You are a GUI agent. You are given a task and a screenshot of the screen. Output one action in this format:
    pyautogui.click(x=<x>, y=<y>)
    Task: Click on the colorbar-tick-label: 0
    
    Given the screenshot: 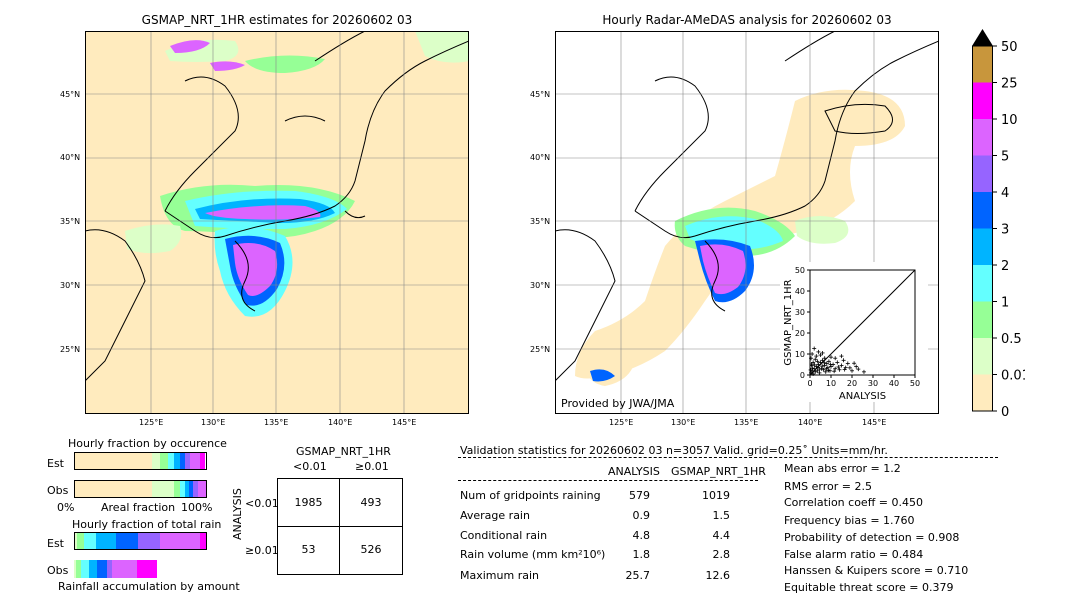 What is the action you would take?
    pyautogui.click(x=1005, y=411)
    